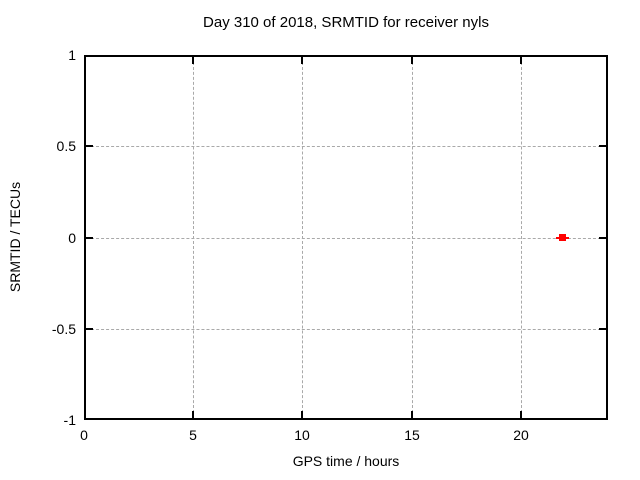  What do you see at coordinates (72, 238) in the screenshot?
I see `y-tick-label: 0` at bounding box center [72, 238].